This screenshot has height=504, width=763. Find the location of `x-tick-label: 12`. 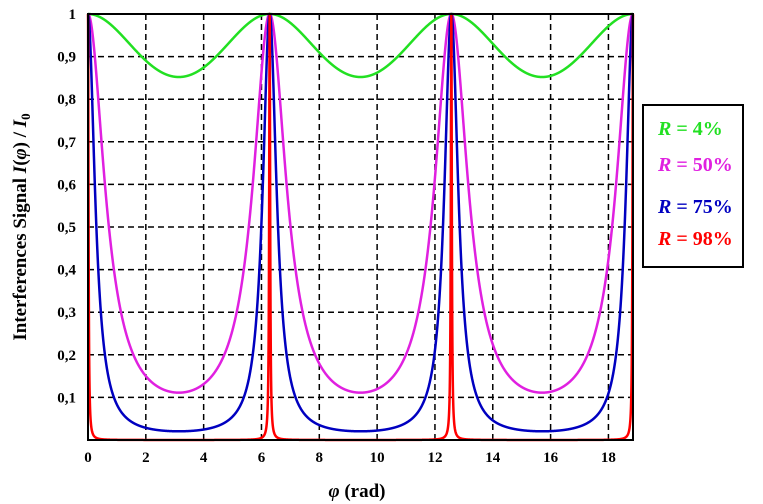

x-tick-label: 12 is located at coordinates (434, 458).